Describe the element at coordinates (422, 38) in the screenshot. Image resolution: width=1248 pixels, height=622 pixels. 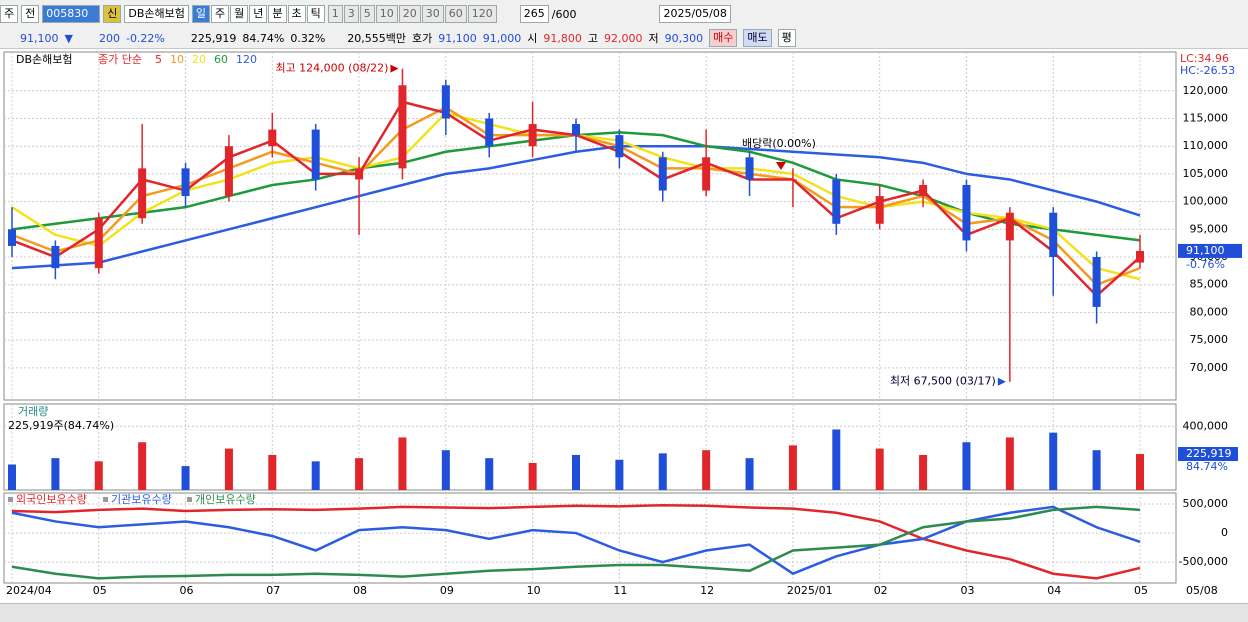
I see `bid-label: 호가` at that location.